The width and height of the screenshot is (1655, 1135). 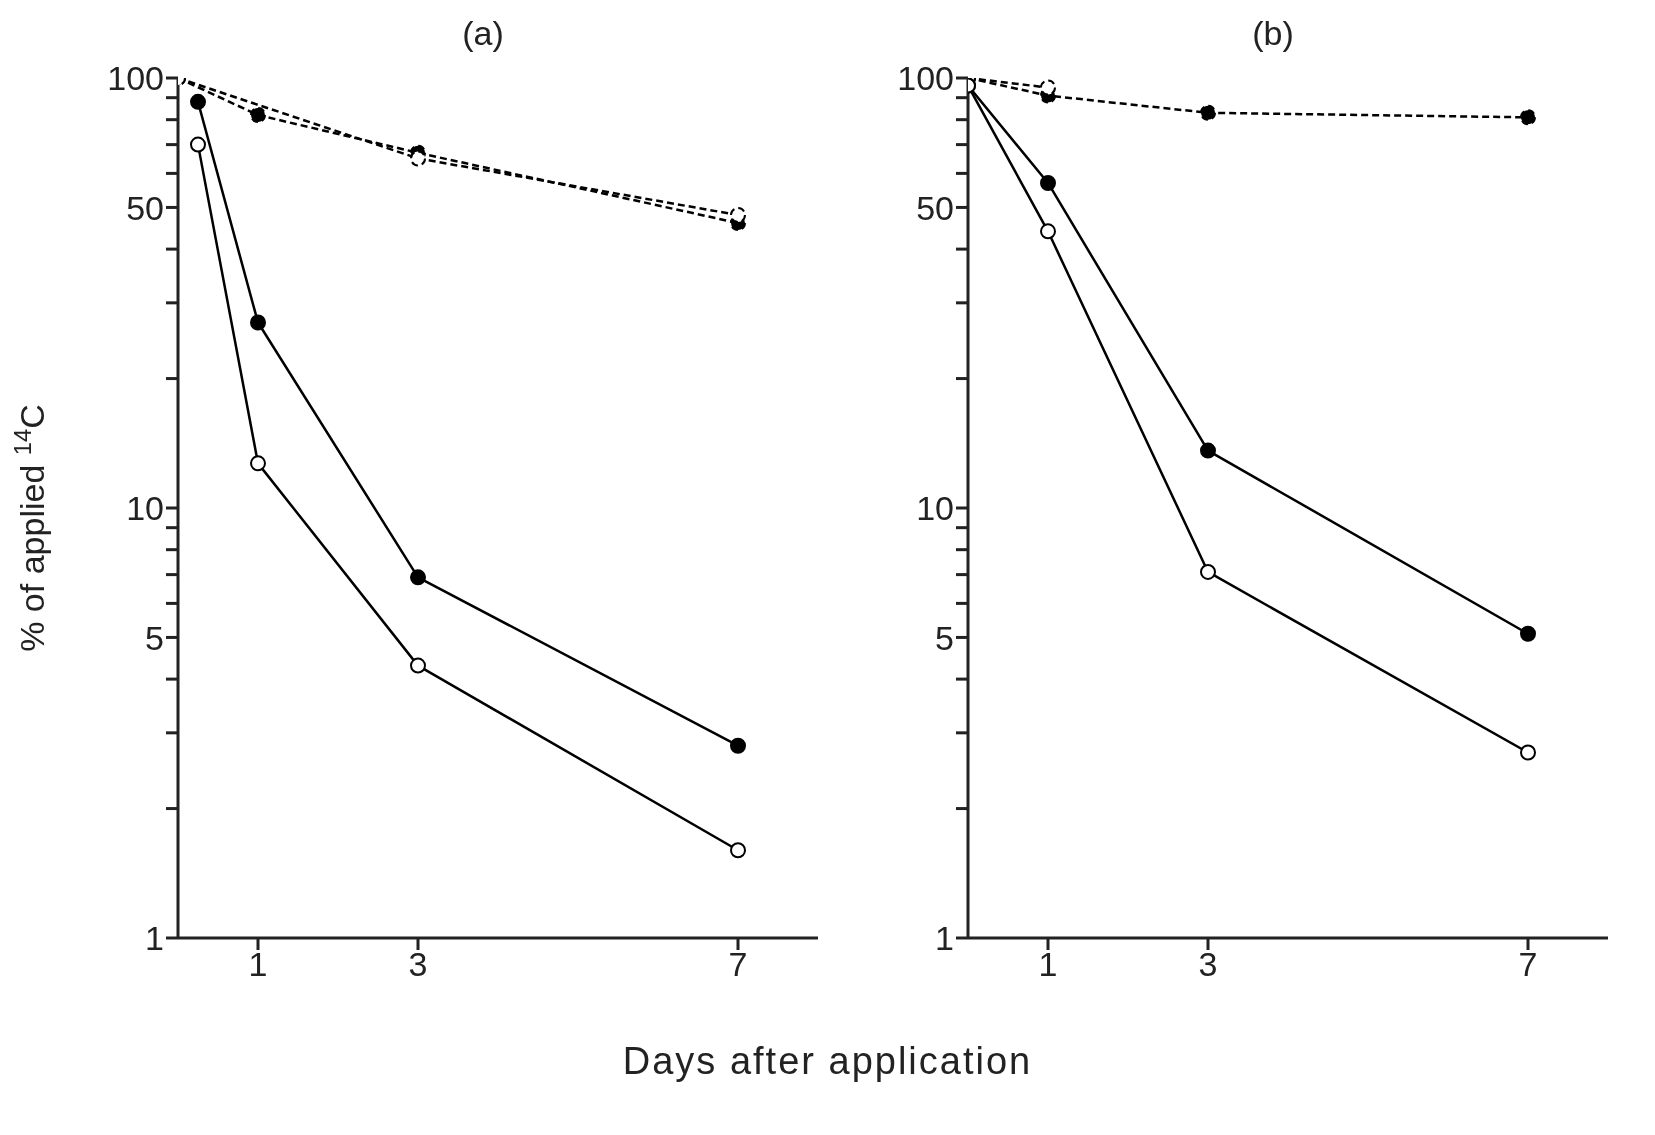 I want to click on chart-title: (b), so click(x=1273, y=33).